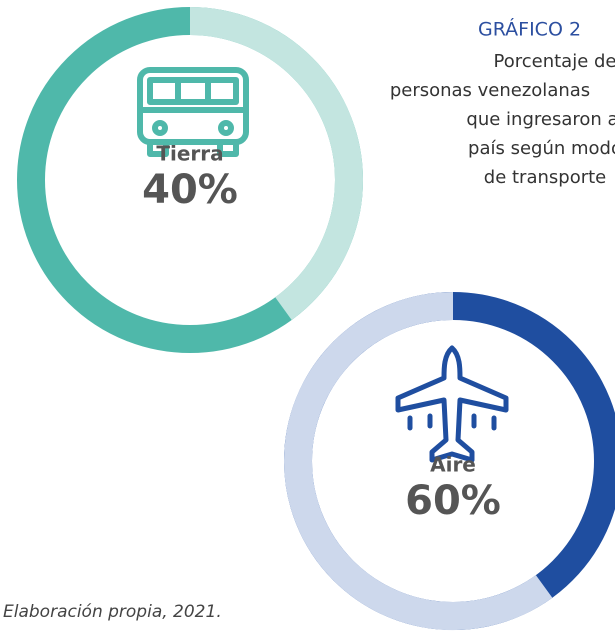 The image size is (615, 635). I want to click on subtitle-line: de transporte, so click(545, 177).